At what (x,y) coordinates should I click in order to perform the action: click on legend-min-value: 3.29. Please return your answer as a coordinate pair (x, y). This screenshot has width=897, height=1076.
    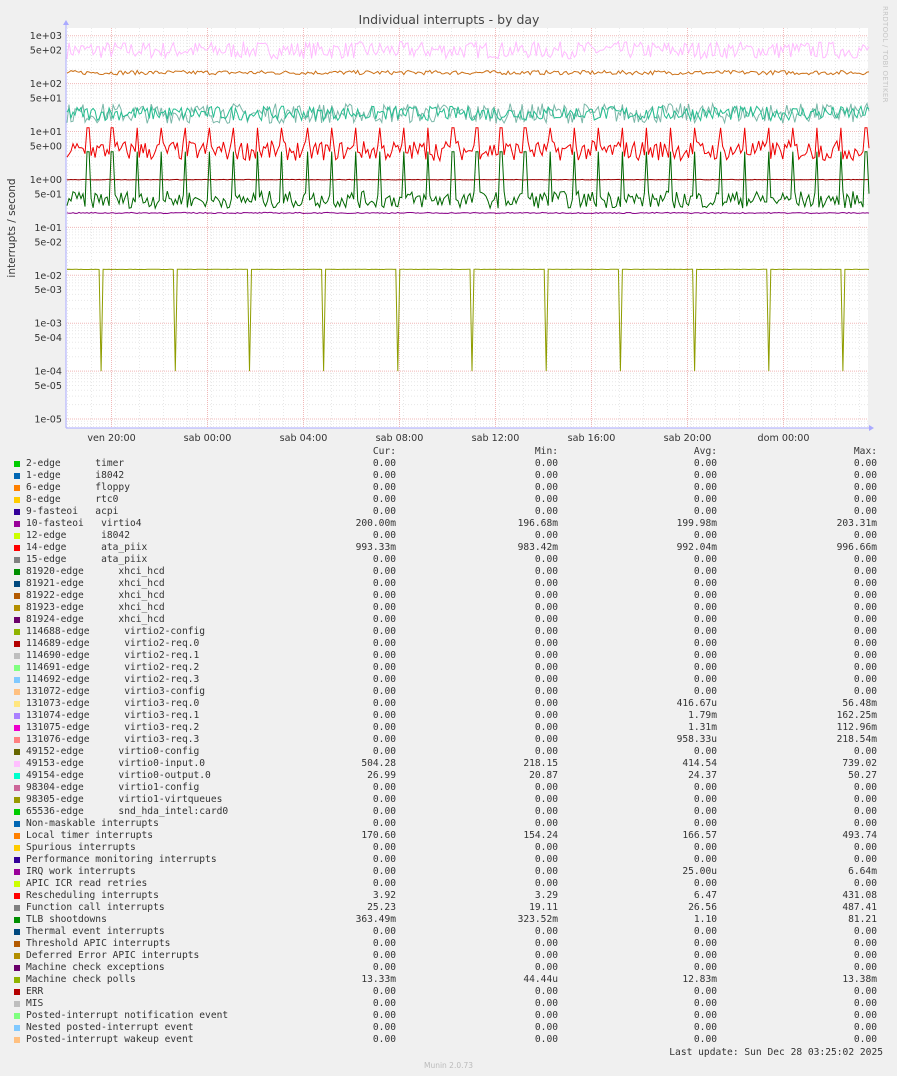
    Looking at the image, I should click on (546, 895).